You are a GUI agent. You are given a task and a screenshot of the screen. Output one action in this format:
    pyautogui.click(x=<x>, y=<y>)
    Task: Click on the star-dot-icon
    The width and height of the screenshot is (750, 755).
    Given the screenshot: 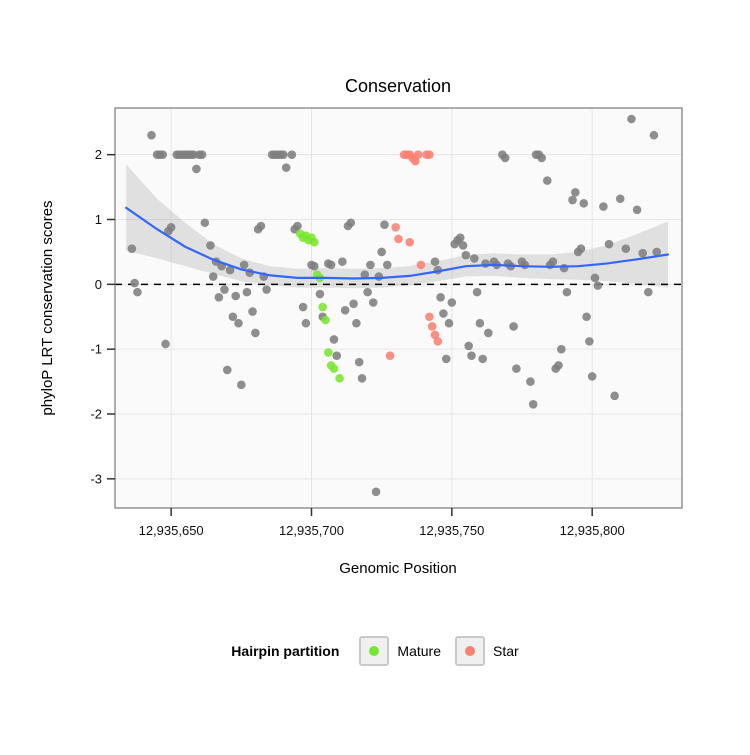 What is the action you would take?
    pyautogui.click(x=470, y=651)
    